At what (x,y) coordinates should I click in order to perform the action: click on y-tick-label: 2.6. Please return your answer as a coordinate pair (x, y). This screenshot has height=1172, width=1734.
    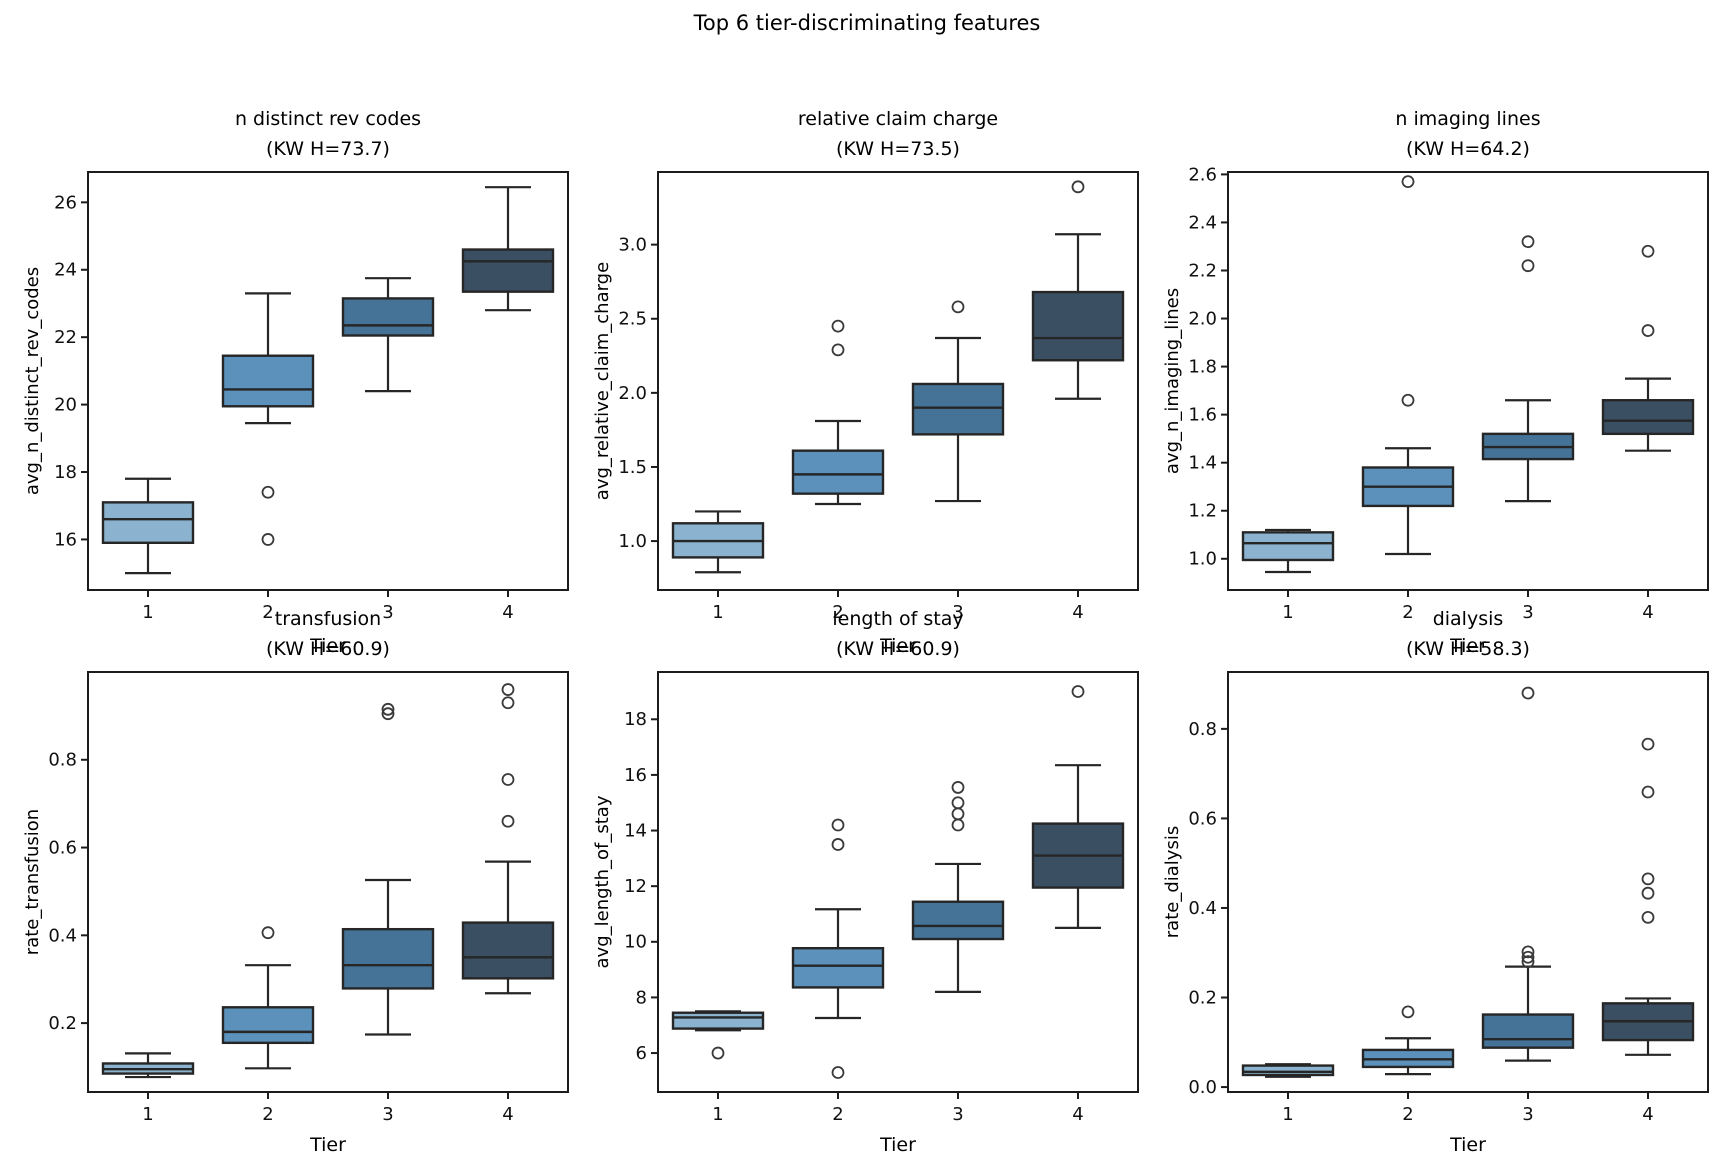
    Looking at the image, I should click on (1202, 174).